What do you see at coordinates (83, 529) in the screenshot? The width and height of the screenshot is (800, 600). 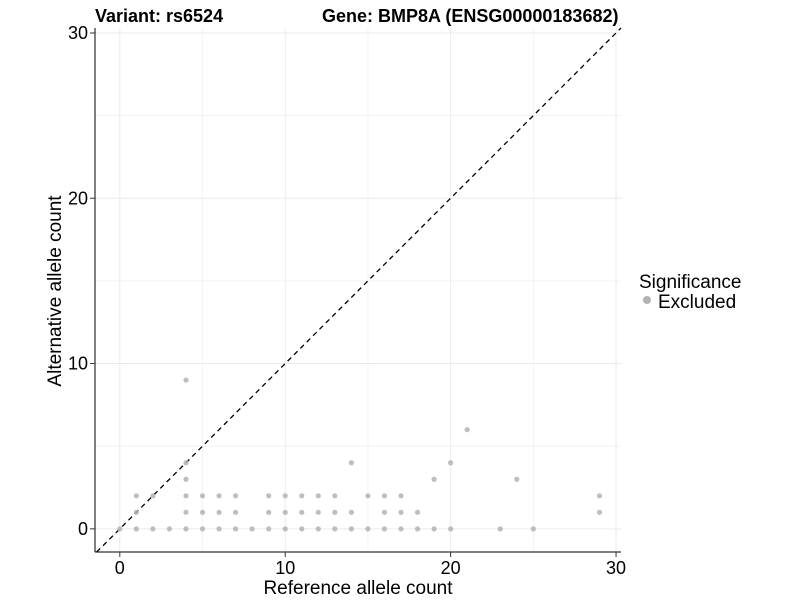 I see `y-tick-label: 0` at bounding box center [83, 529].